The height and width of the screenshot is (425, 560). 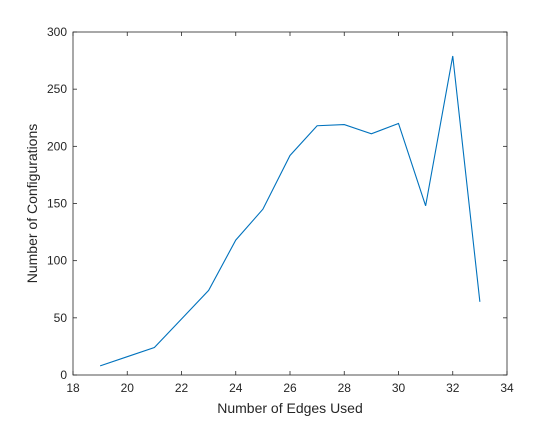 What do you see at coordinates (128, 388) in the screenshot?
I see `x-tick-label: 20` at bounding box center [128, 388].